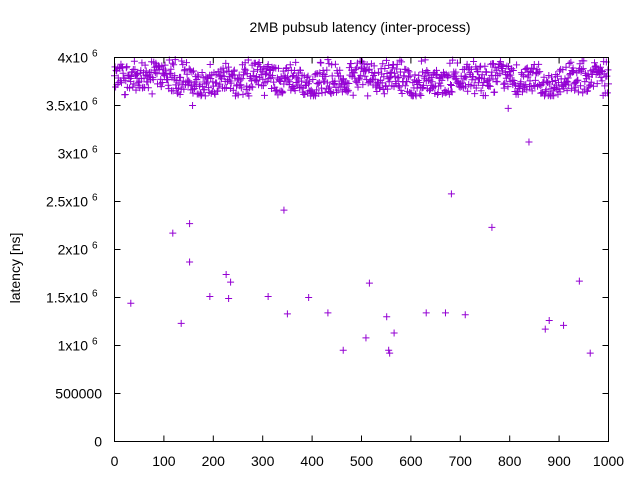  Describe the element at coordinates (95, 246) in the screenshot. I see `y-tick-exponent: 6` at that location.